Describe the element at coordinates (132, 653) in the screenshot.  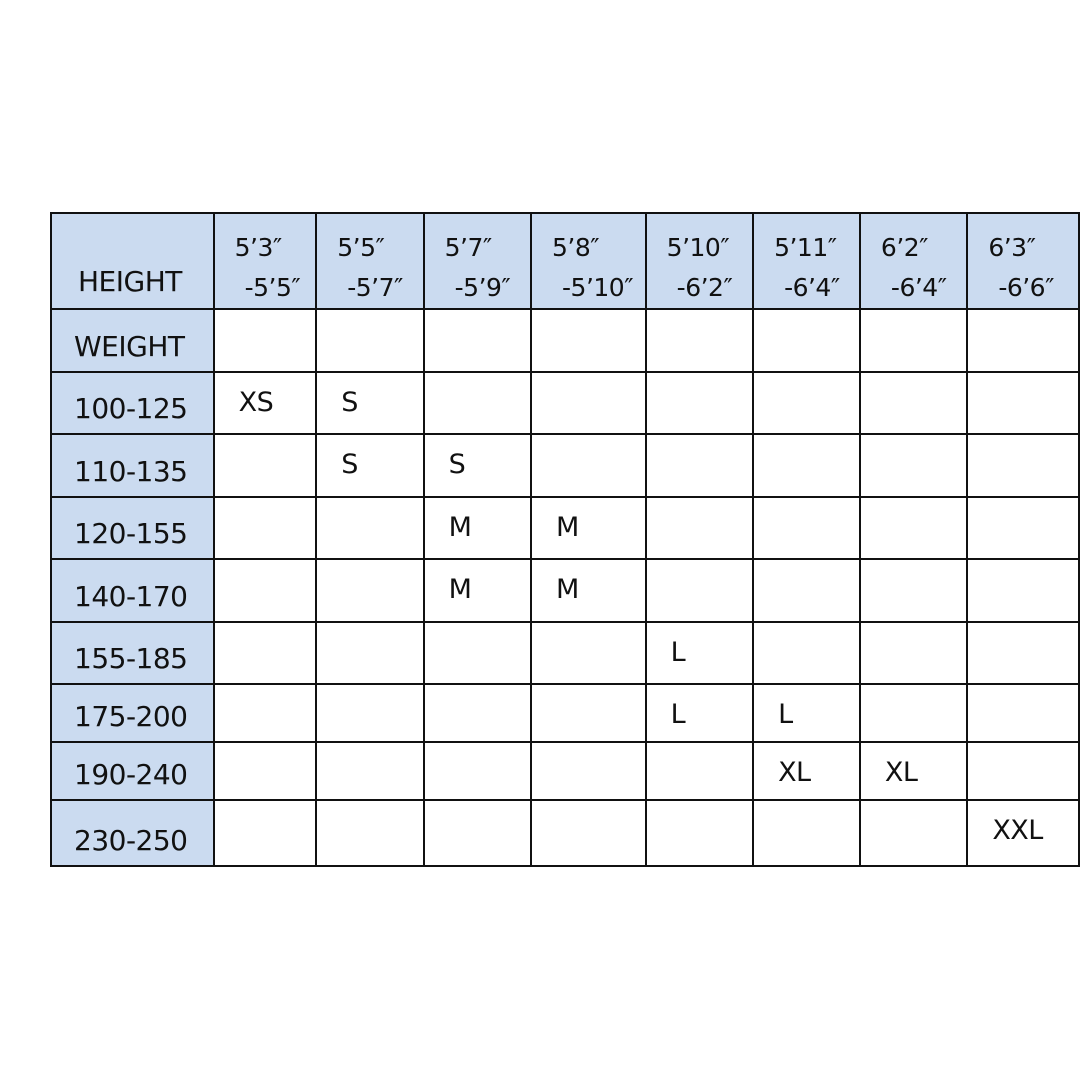
I see `weight-label: 155-185` at that location.